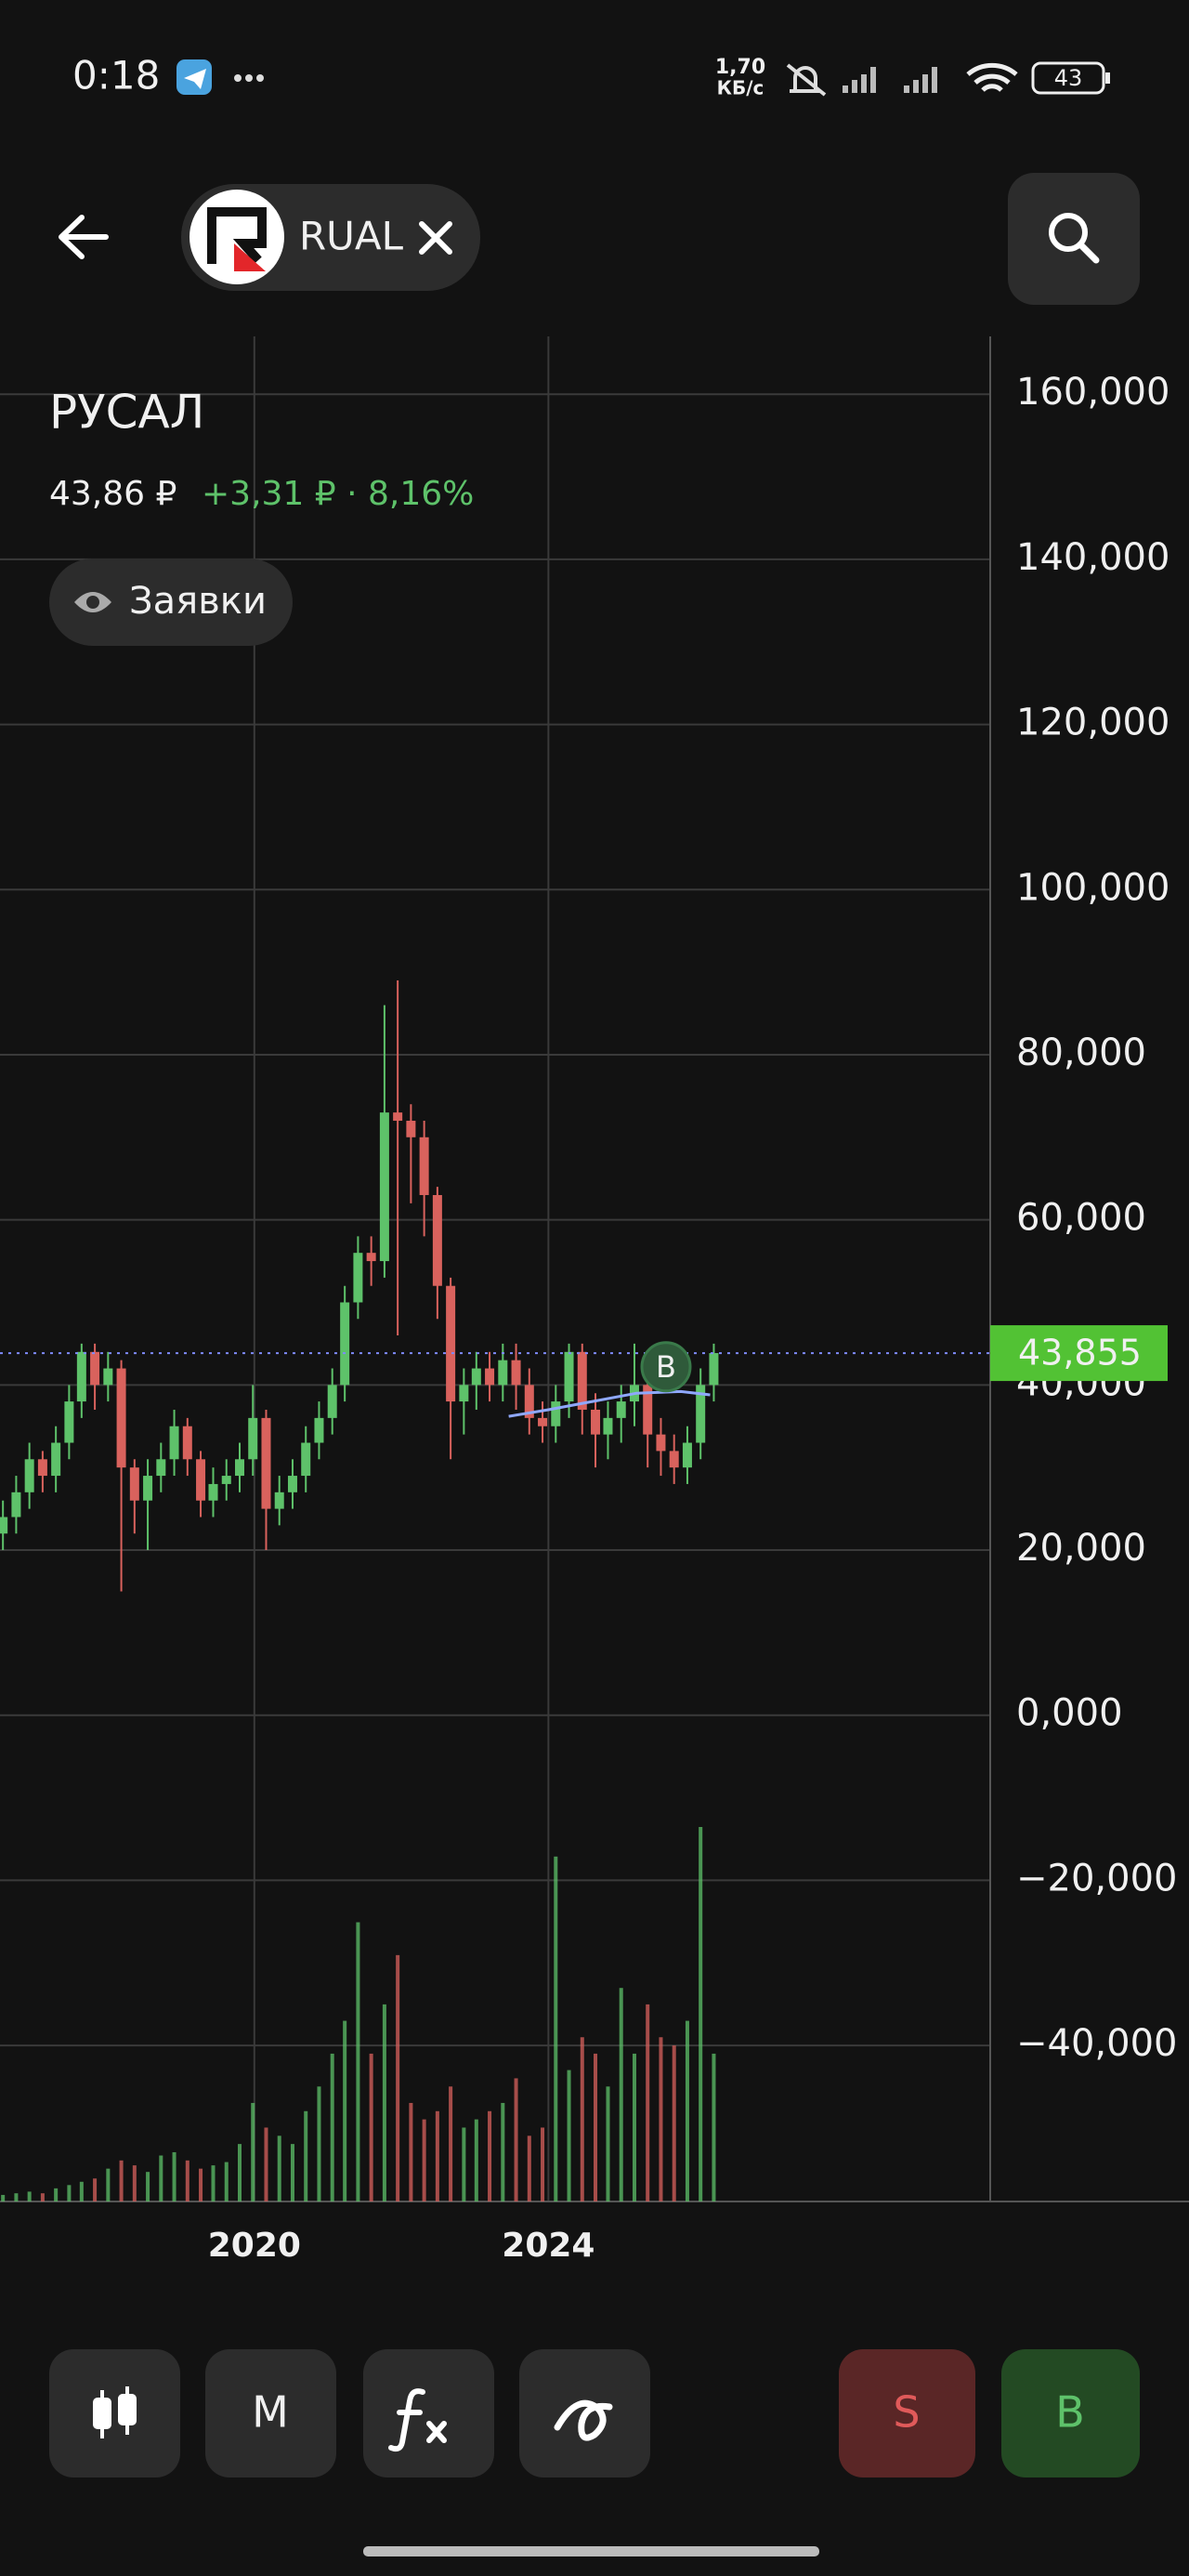  What do you see at coordinates (255, 2246) in the screenshot?
I see `x-tick-label: 2020` at bounding box center [255, 2246].